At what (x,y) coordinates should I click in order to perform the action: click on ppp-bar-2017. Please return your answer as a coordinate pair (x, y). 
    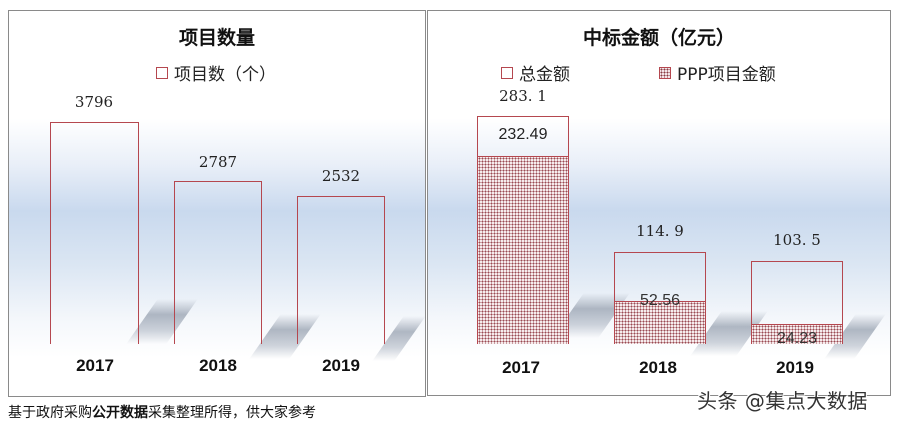
    Looking at the image, I should click on (523, 250).